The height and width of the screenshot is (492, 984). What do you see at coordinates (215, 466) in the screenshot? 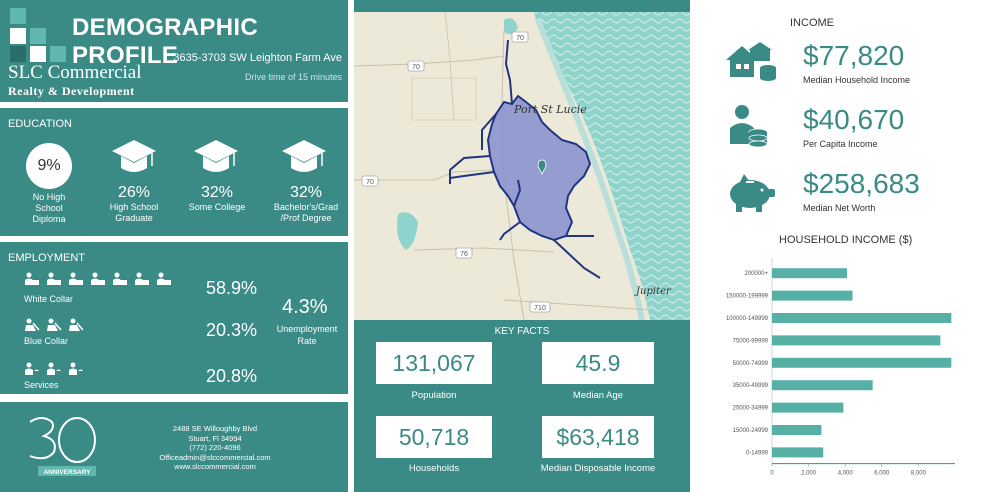
I see `website-link: www.slccommercial.com` at bounding box center [215, 466].